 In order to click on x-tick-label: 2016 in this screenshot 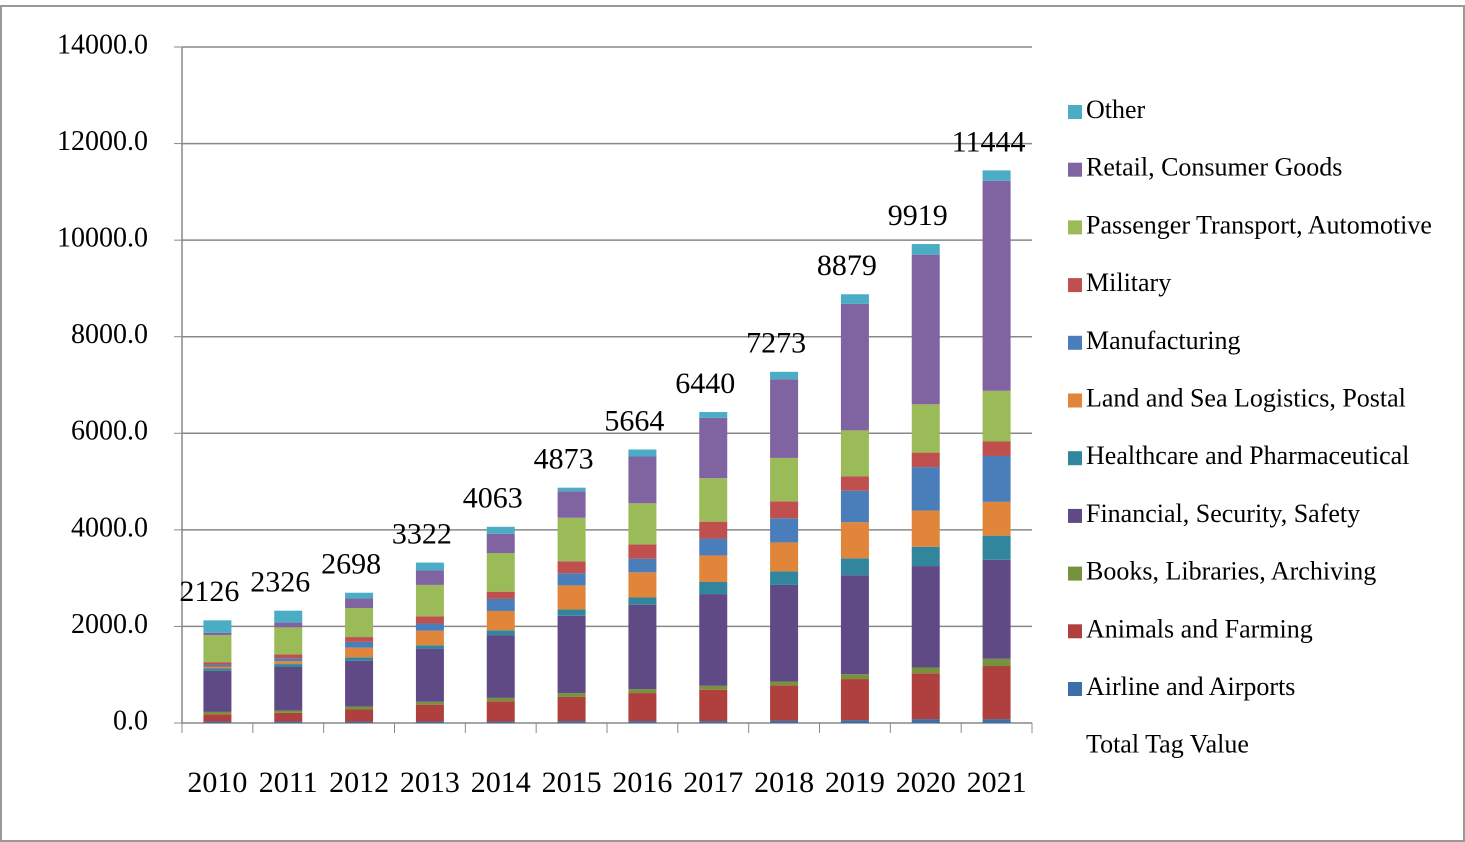, I will do `click(642, 782)`.